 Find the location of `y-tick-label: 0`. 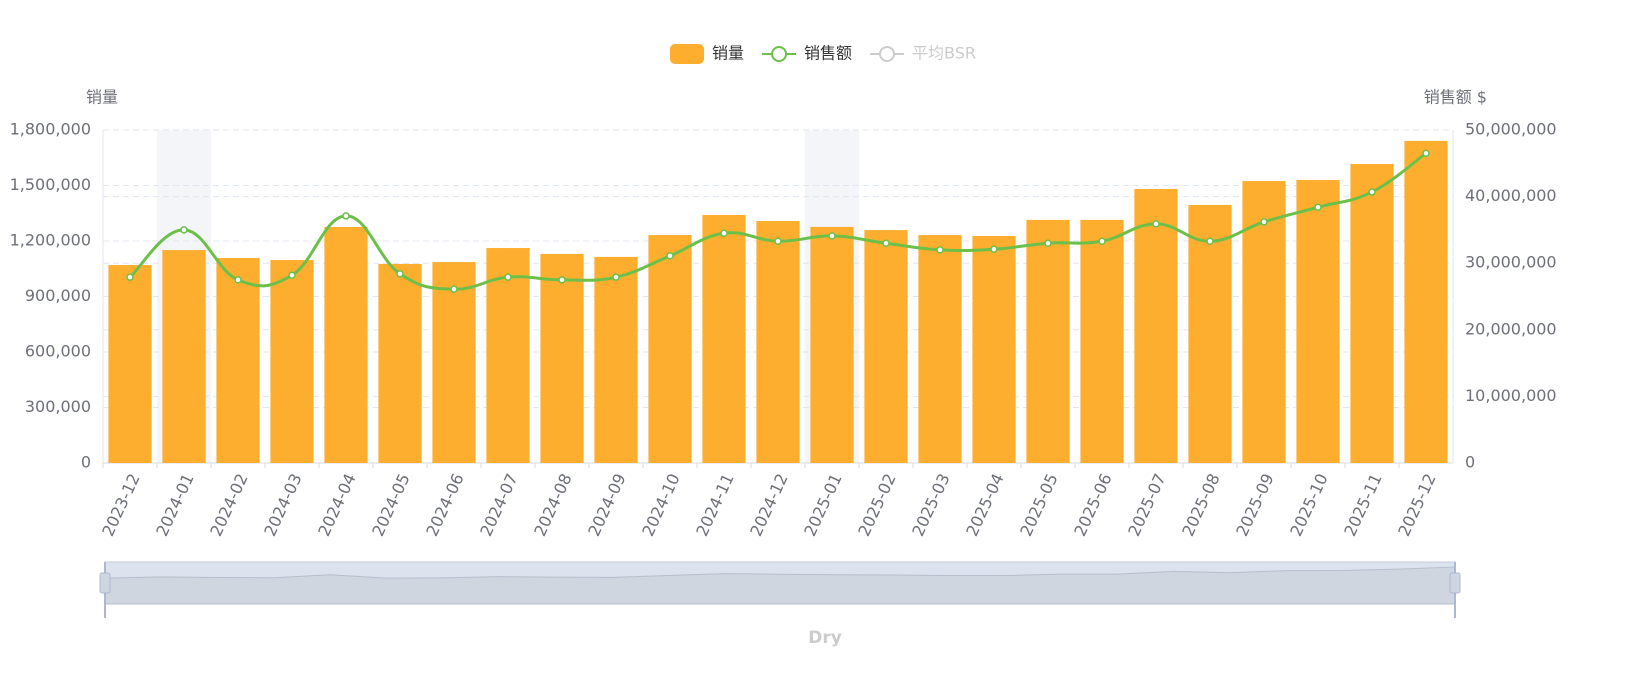

y-tick-label: 0 is located at coordinates (86, 462).